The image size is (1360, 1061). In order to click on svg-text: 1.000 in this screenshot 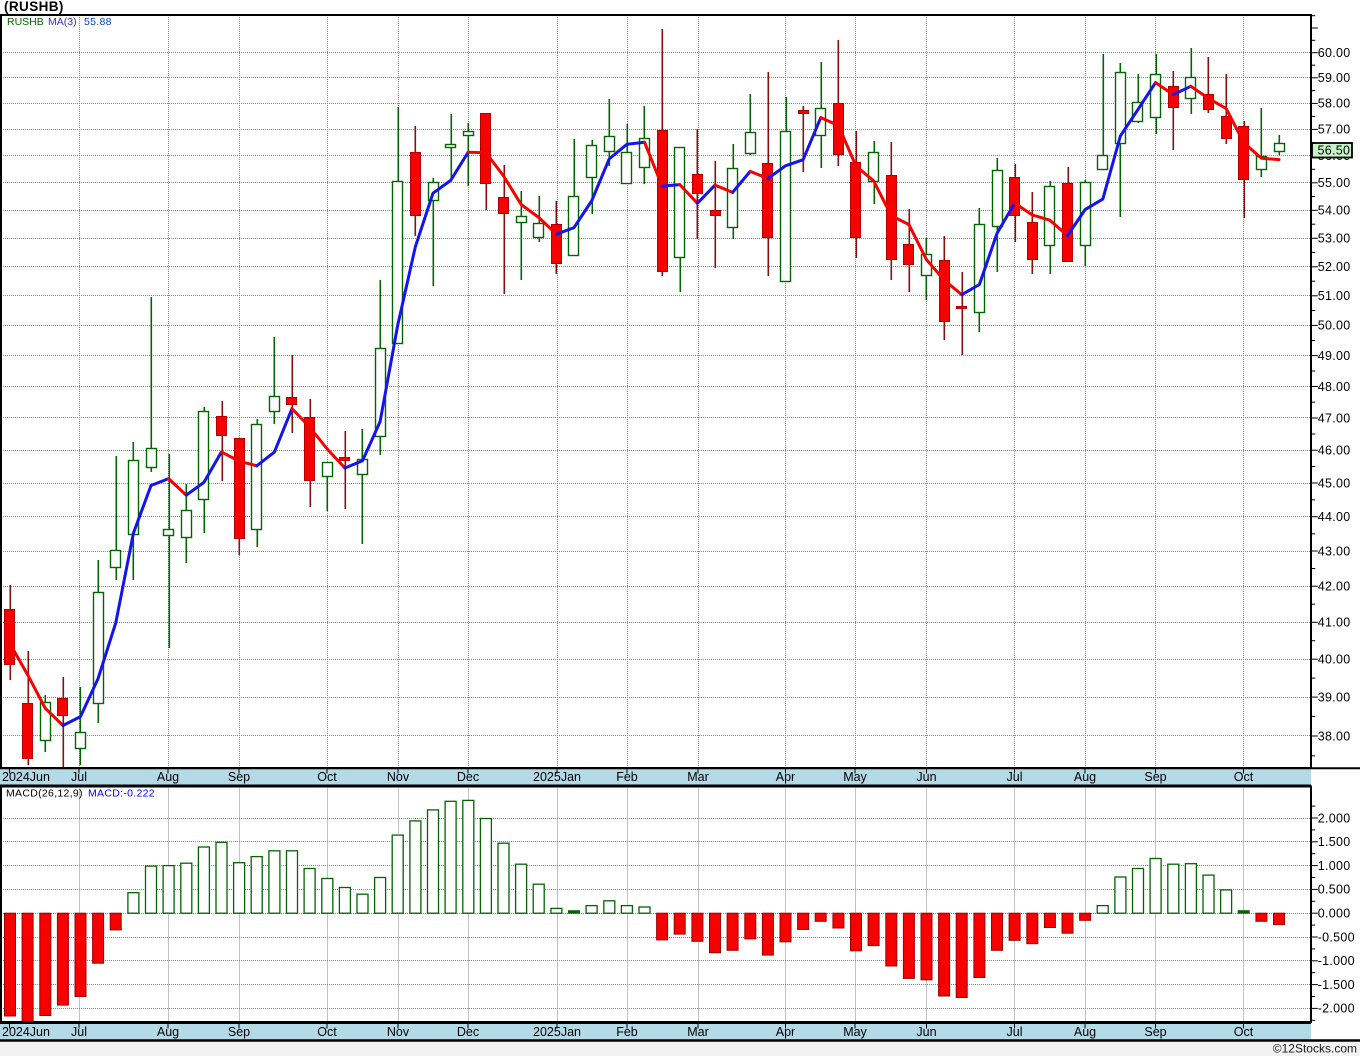, I will do `click(1334, 866)`.